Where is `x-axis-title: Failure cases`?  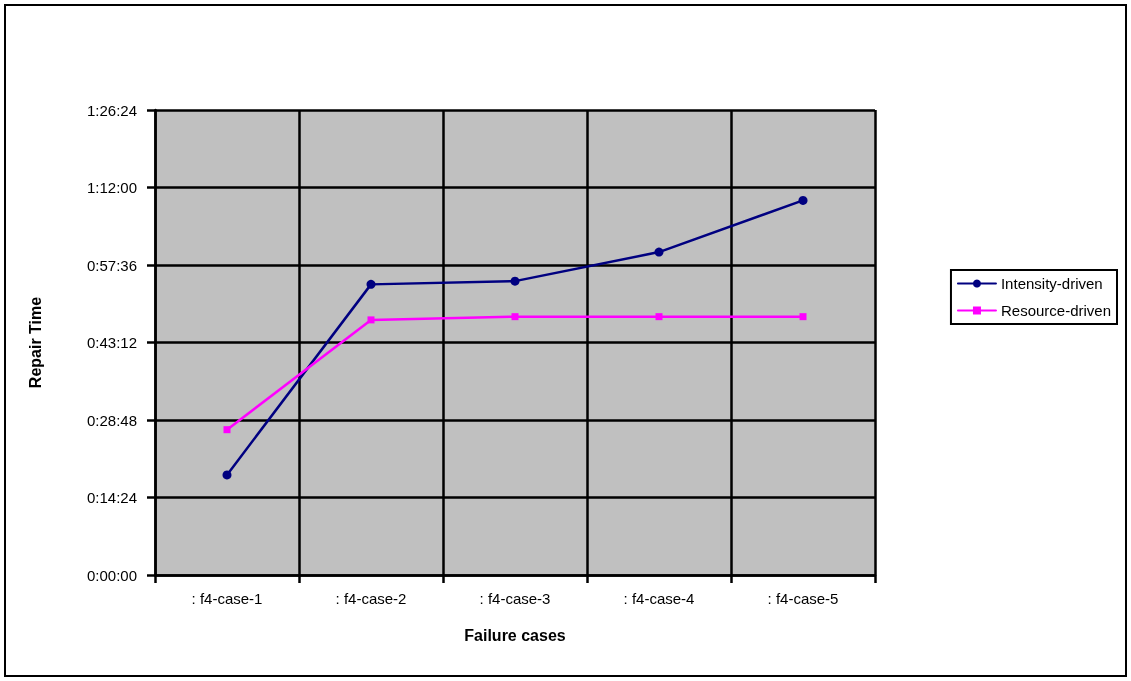 x-axis-title: Failure cases is located at coordinates (515, 635).